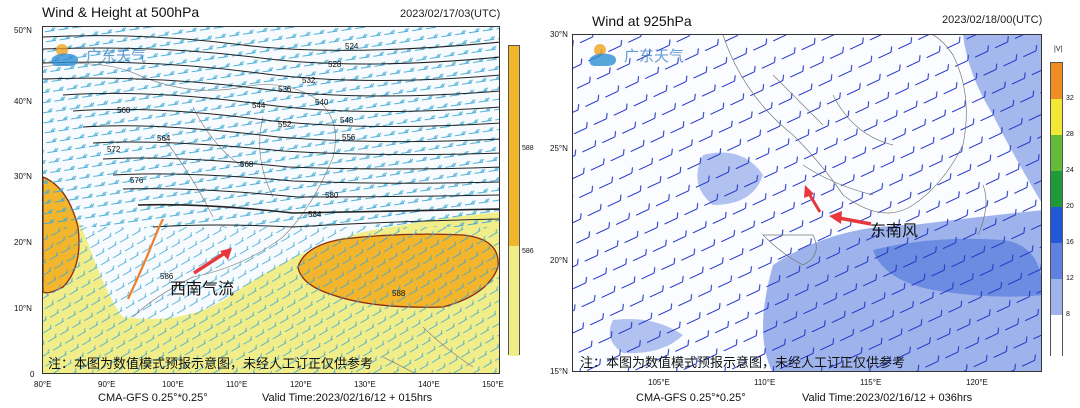 The height and width of the screenshot is (408, 1080). What do you see at coordinates (1070, 98) in the screenshot?
I see `colorbar-tick: 32` at bounding box center [1070, 98].